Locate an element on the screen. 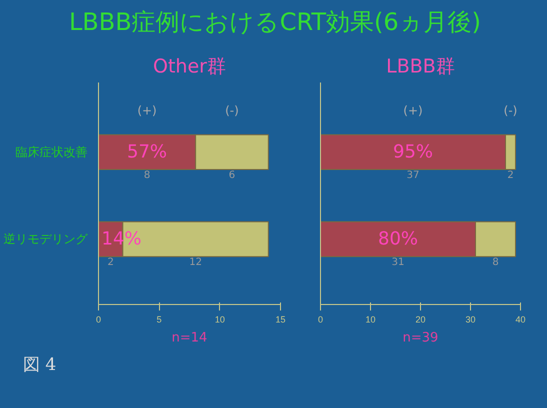 The image size is (547, 408). text: LBBB症例におけるCRT効果(6ヵ月後) is located at coordinates (275, 22).